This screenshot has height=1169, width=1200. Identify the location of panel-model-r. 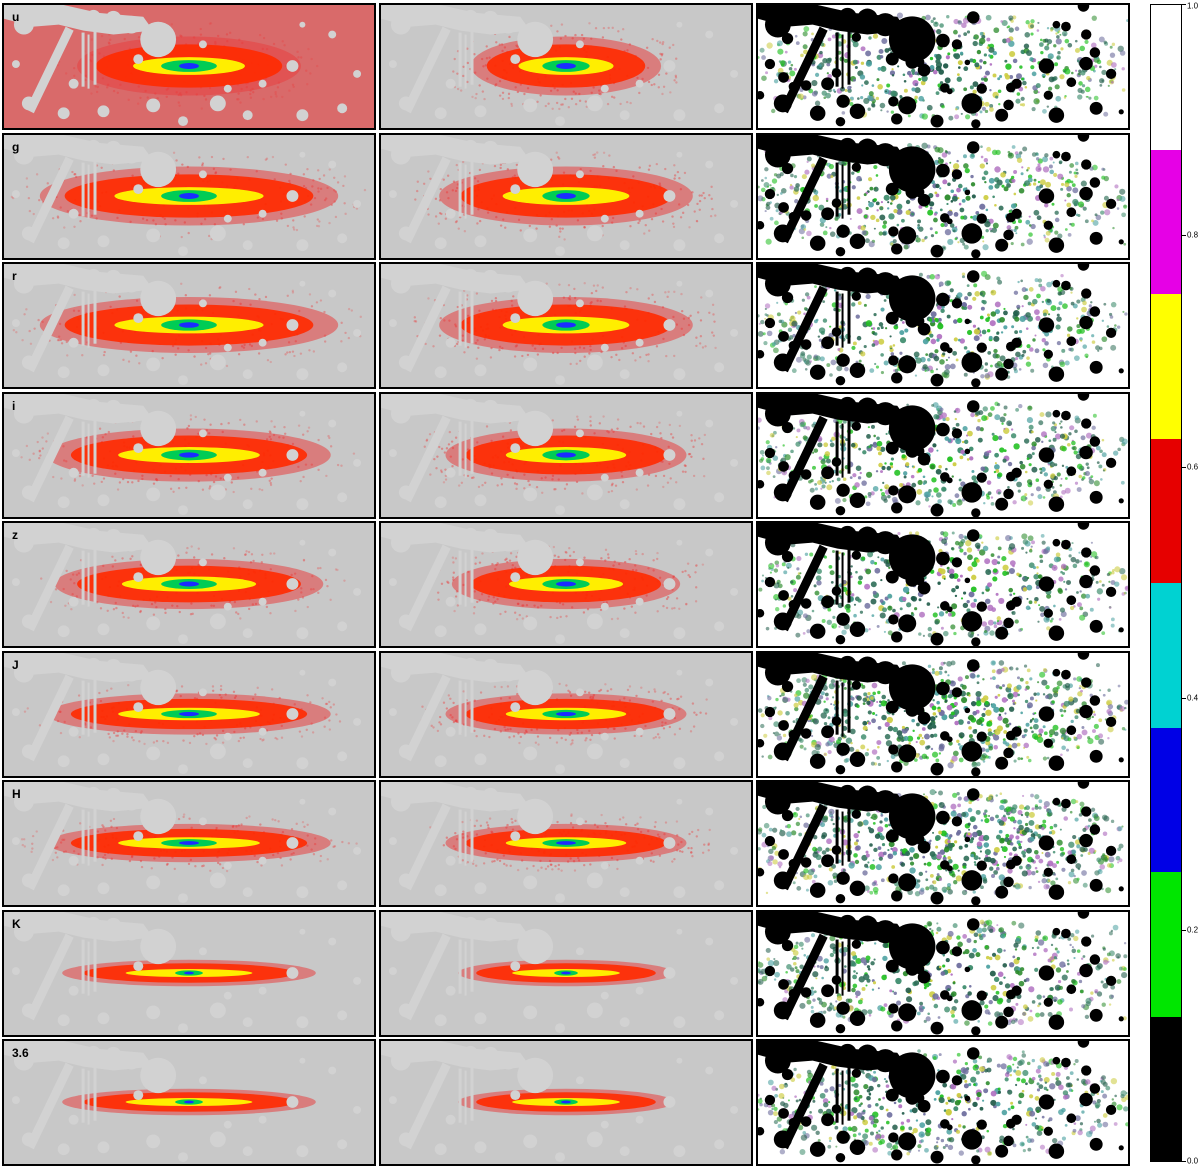
(566, 325).